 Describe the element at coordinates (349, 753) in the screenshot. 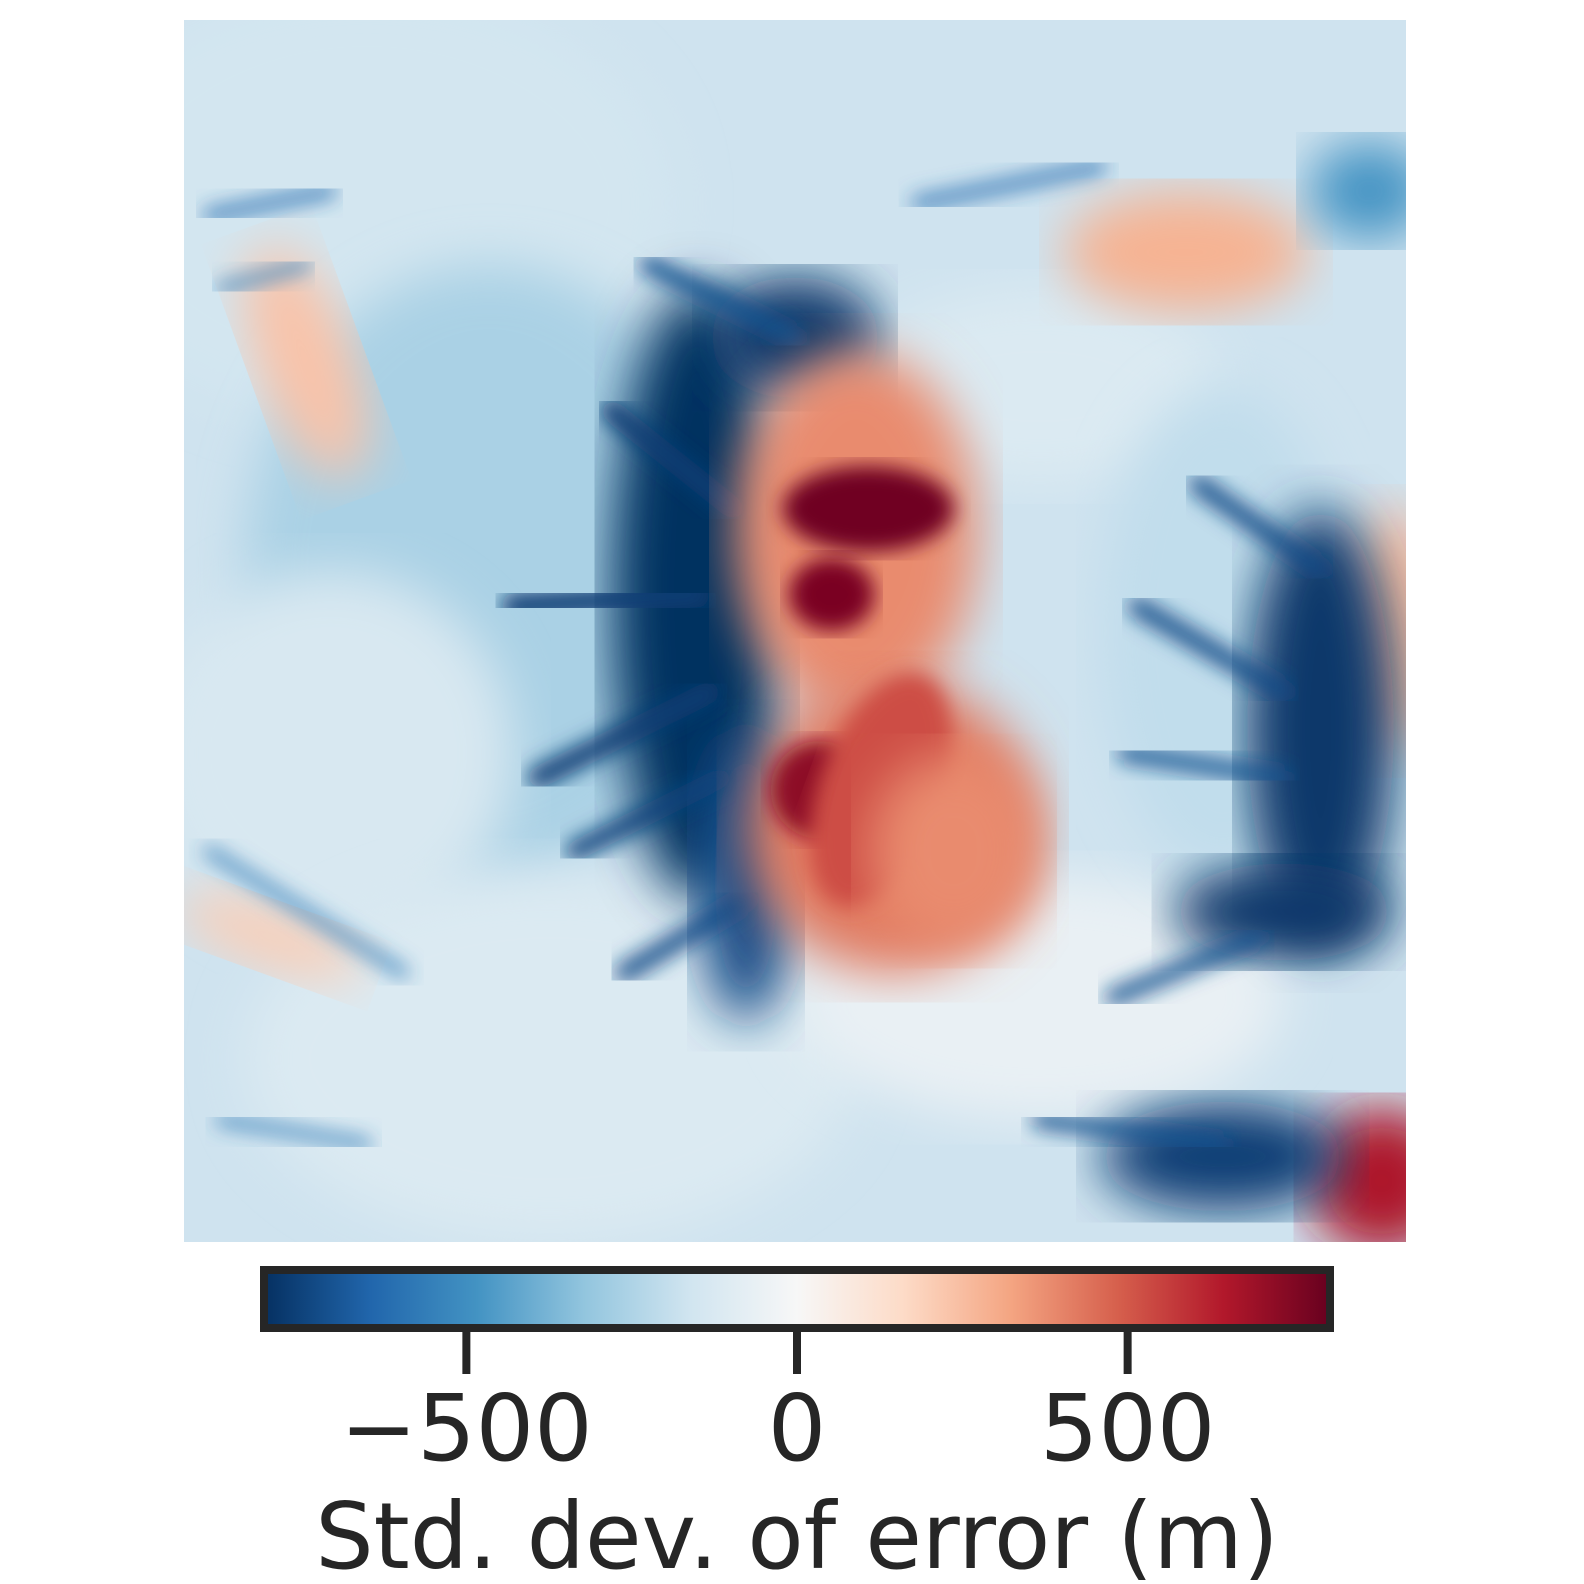

I see `heatmap-background-patch` at that location.